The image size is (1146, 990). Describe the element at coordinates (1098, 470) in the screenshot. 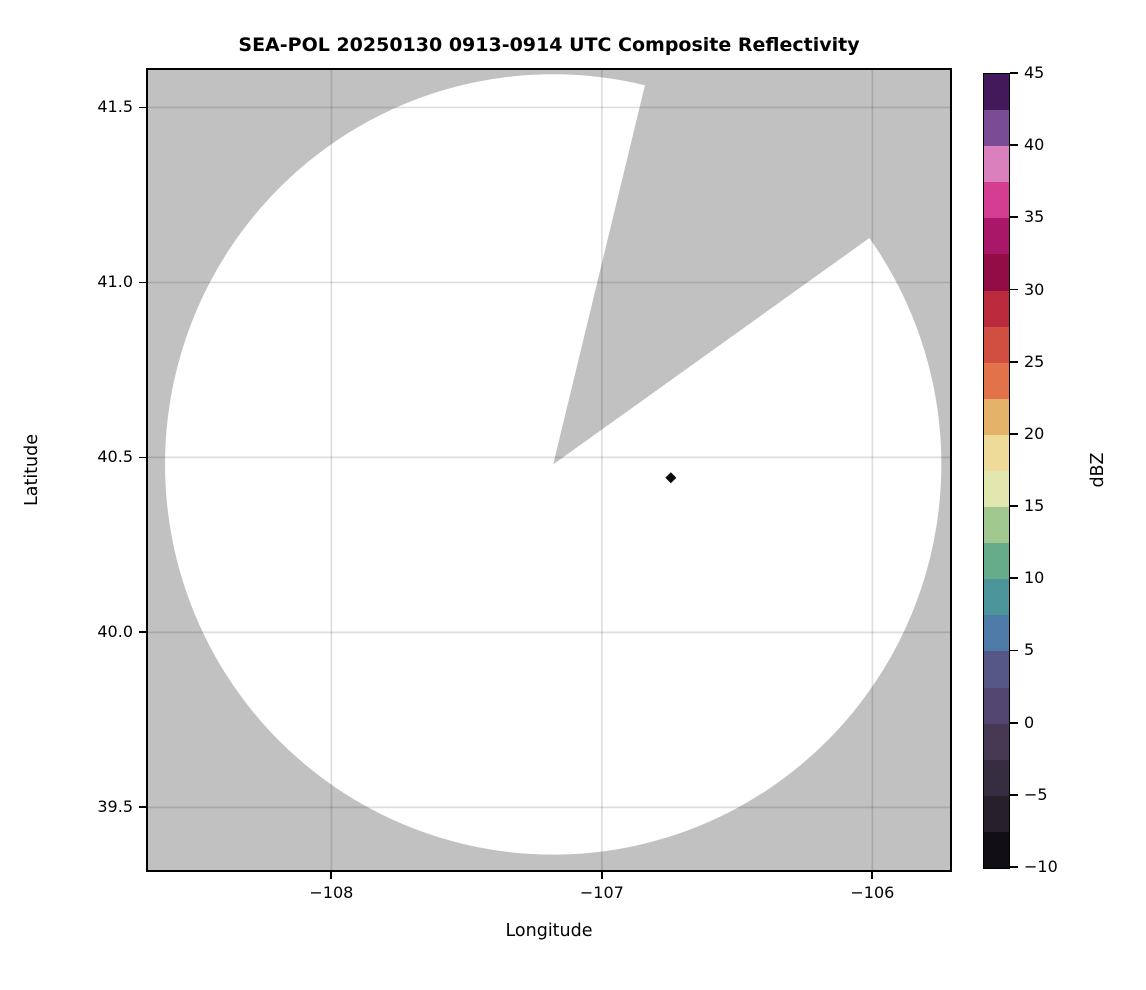

I see `colorbar-axis-label: dBZ` at that location.